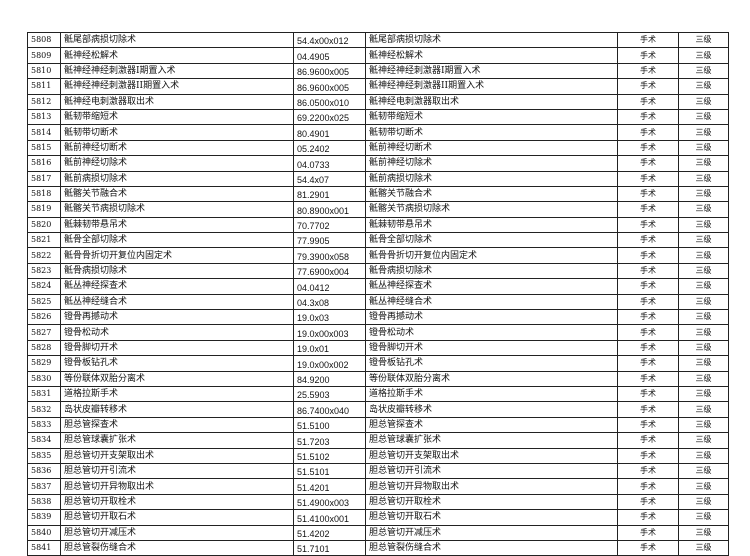 This screenshot has width=750, height=556. What do you see at coordinates (44, 178) in the screenshot?
I see `row-number: 5817` at bounding box center [44, 178].